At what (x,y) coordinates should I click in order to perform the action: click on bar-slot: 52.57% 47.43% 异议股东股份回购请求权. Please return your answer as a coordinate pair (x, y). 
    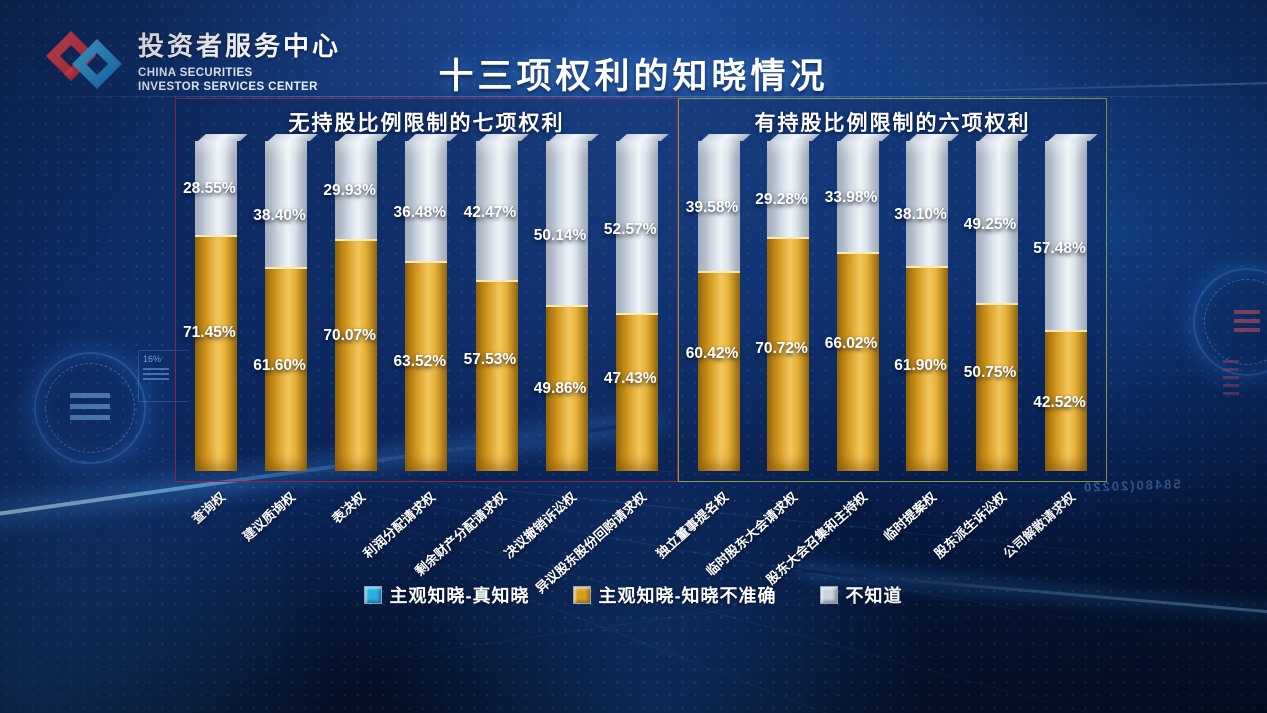
    Looking at the image, I should click on (602, 365).